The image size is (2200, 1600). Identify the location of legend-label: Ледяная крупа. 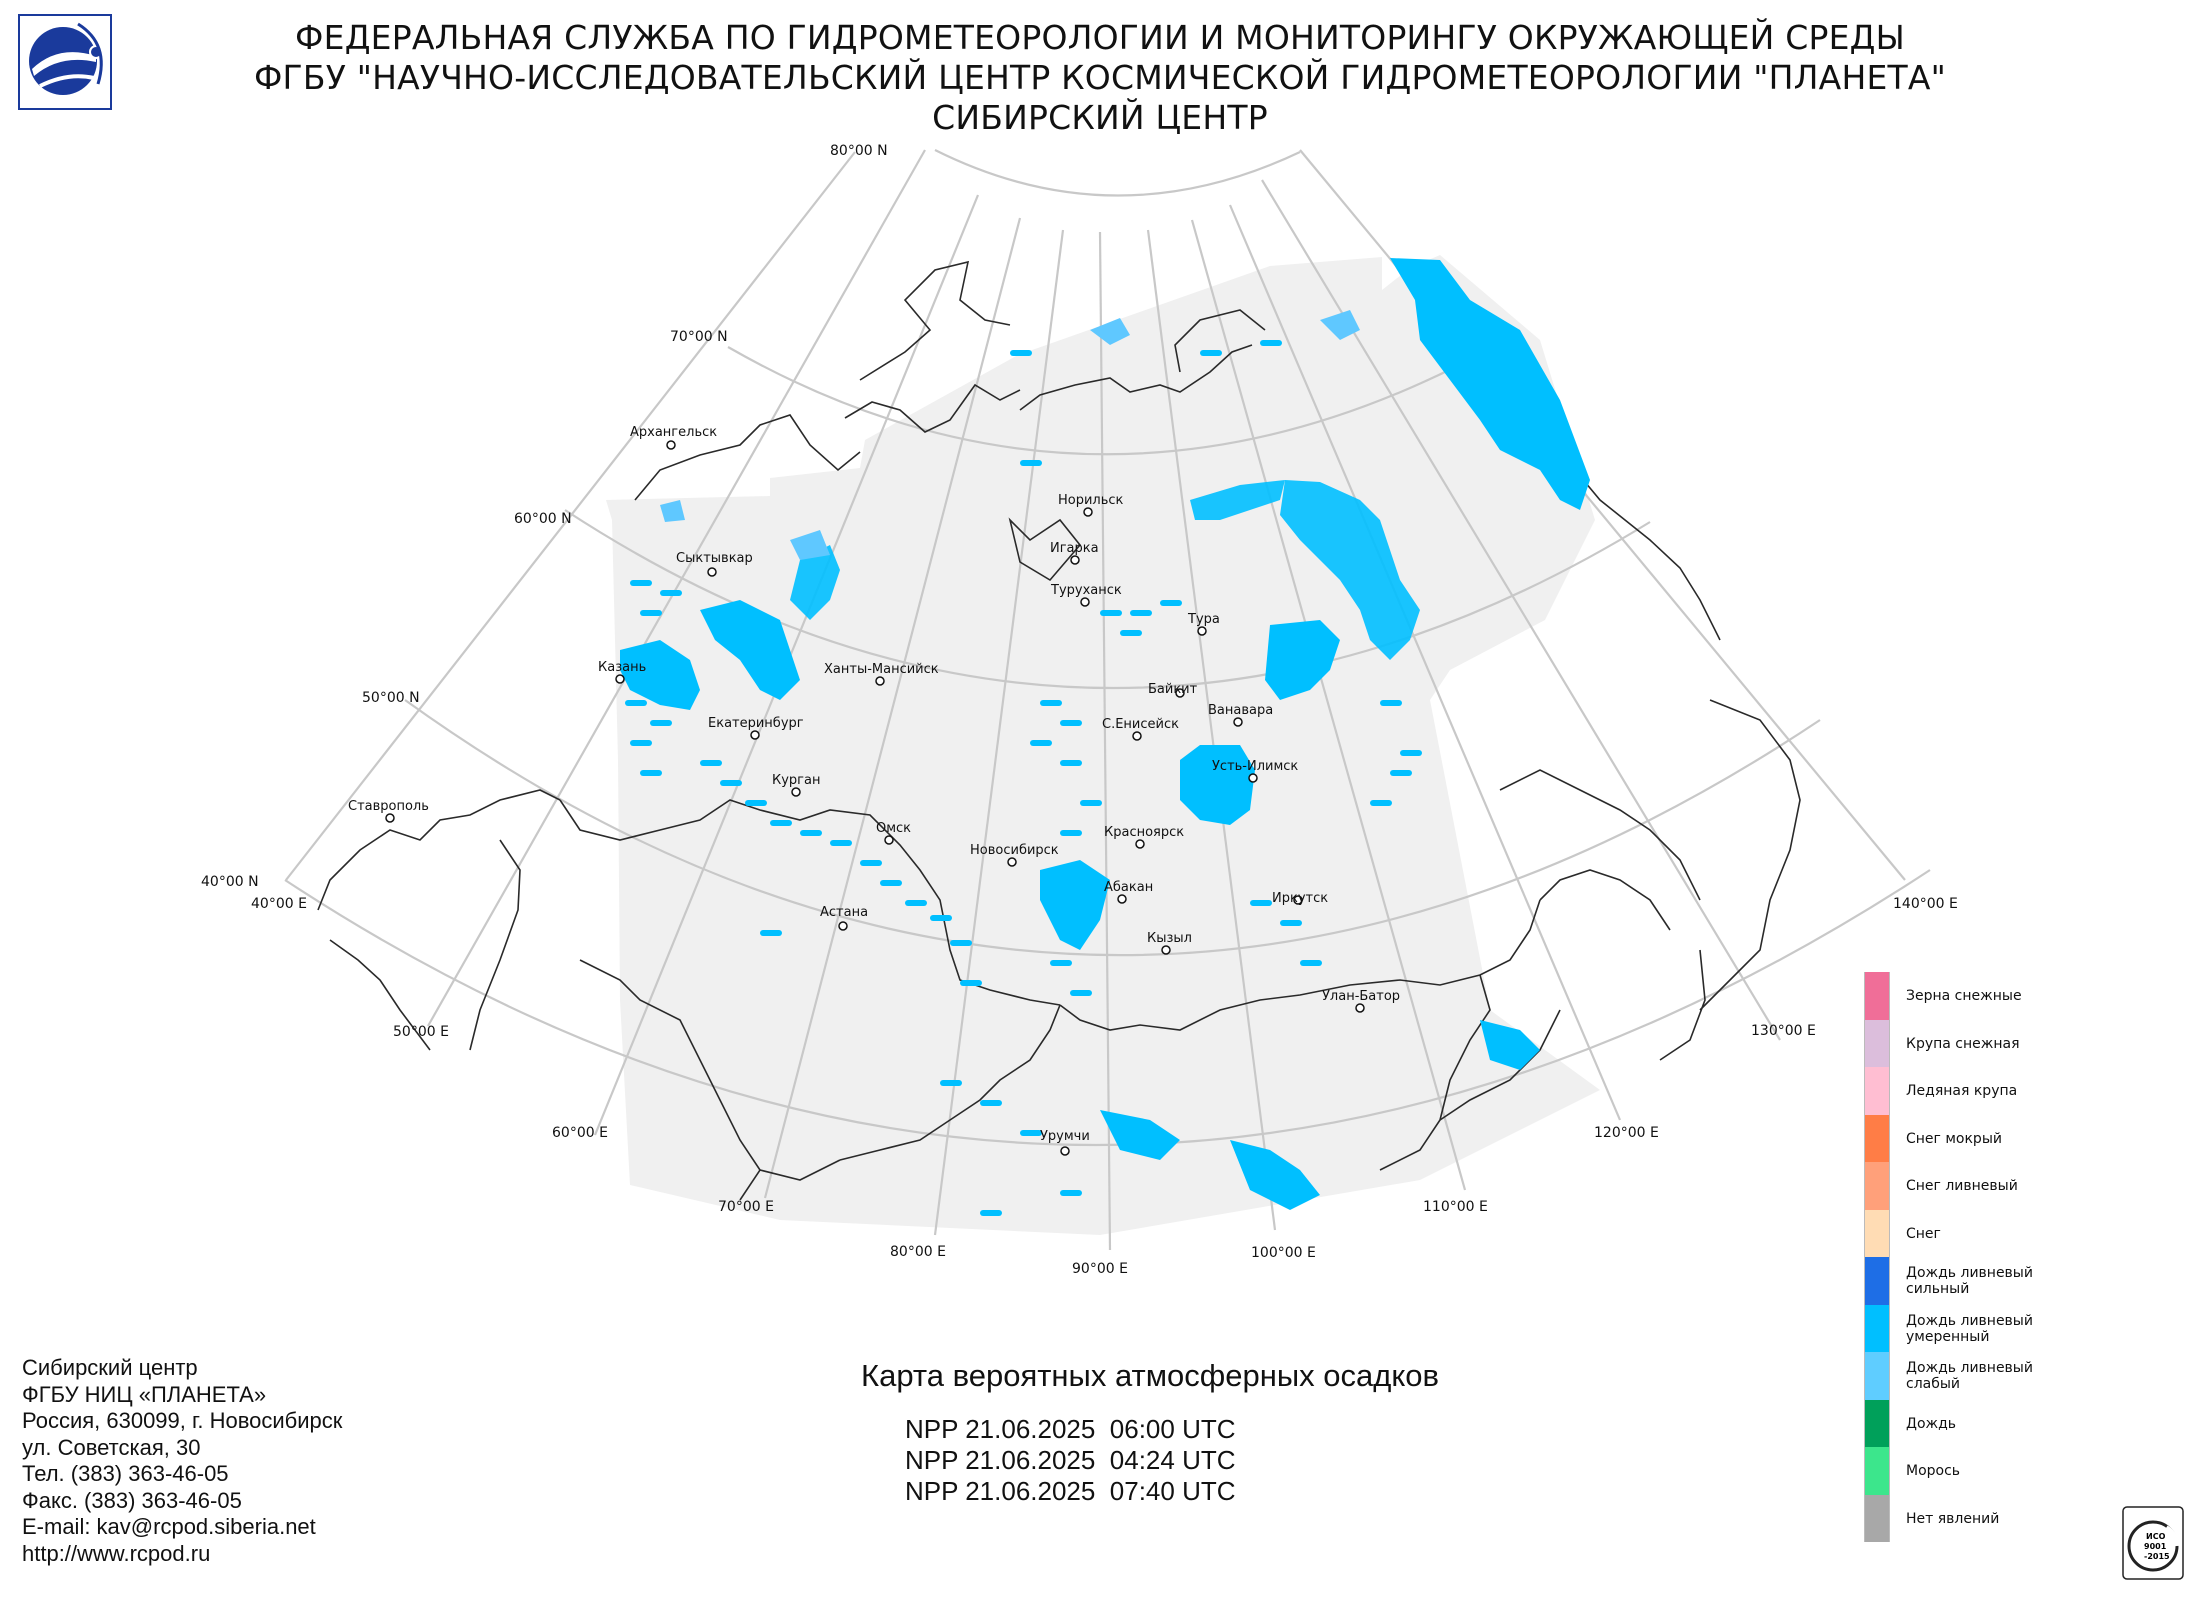
(1962, 1091).